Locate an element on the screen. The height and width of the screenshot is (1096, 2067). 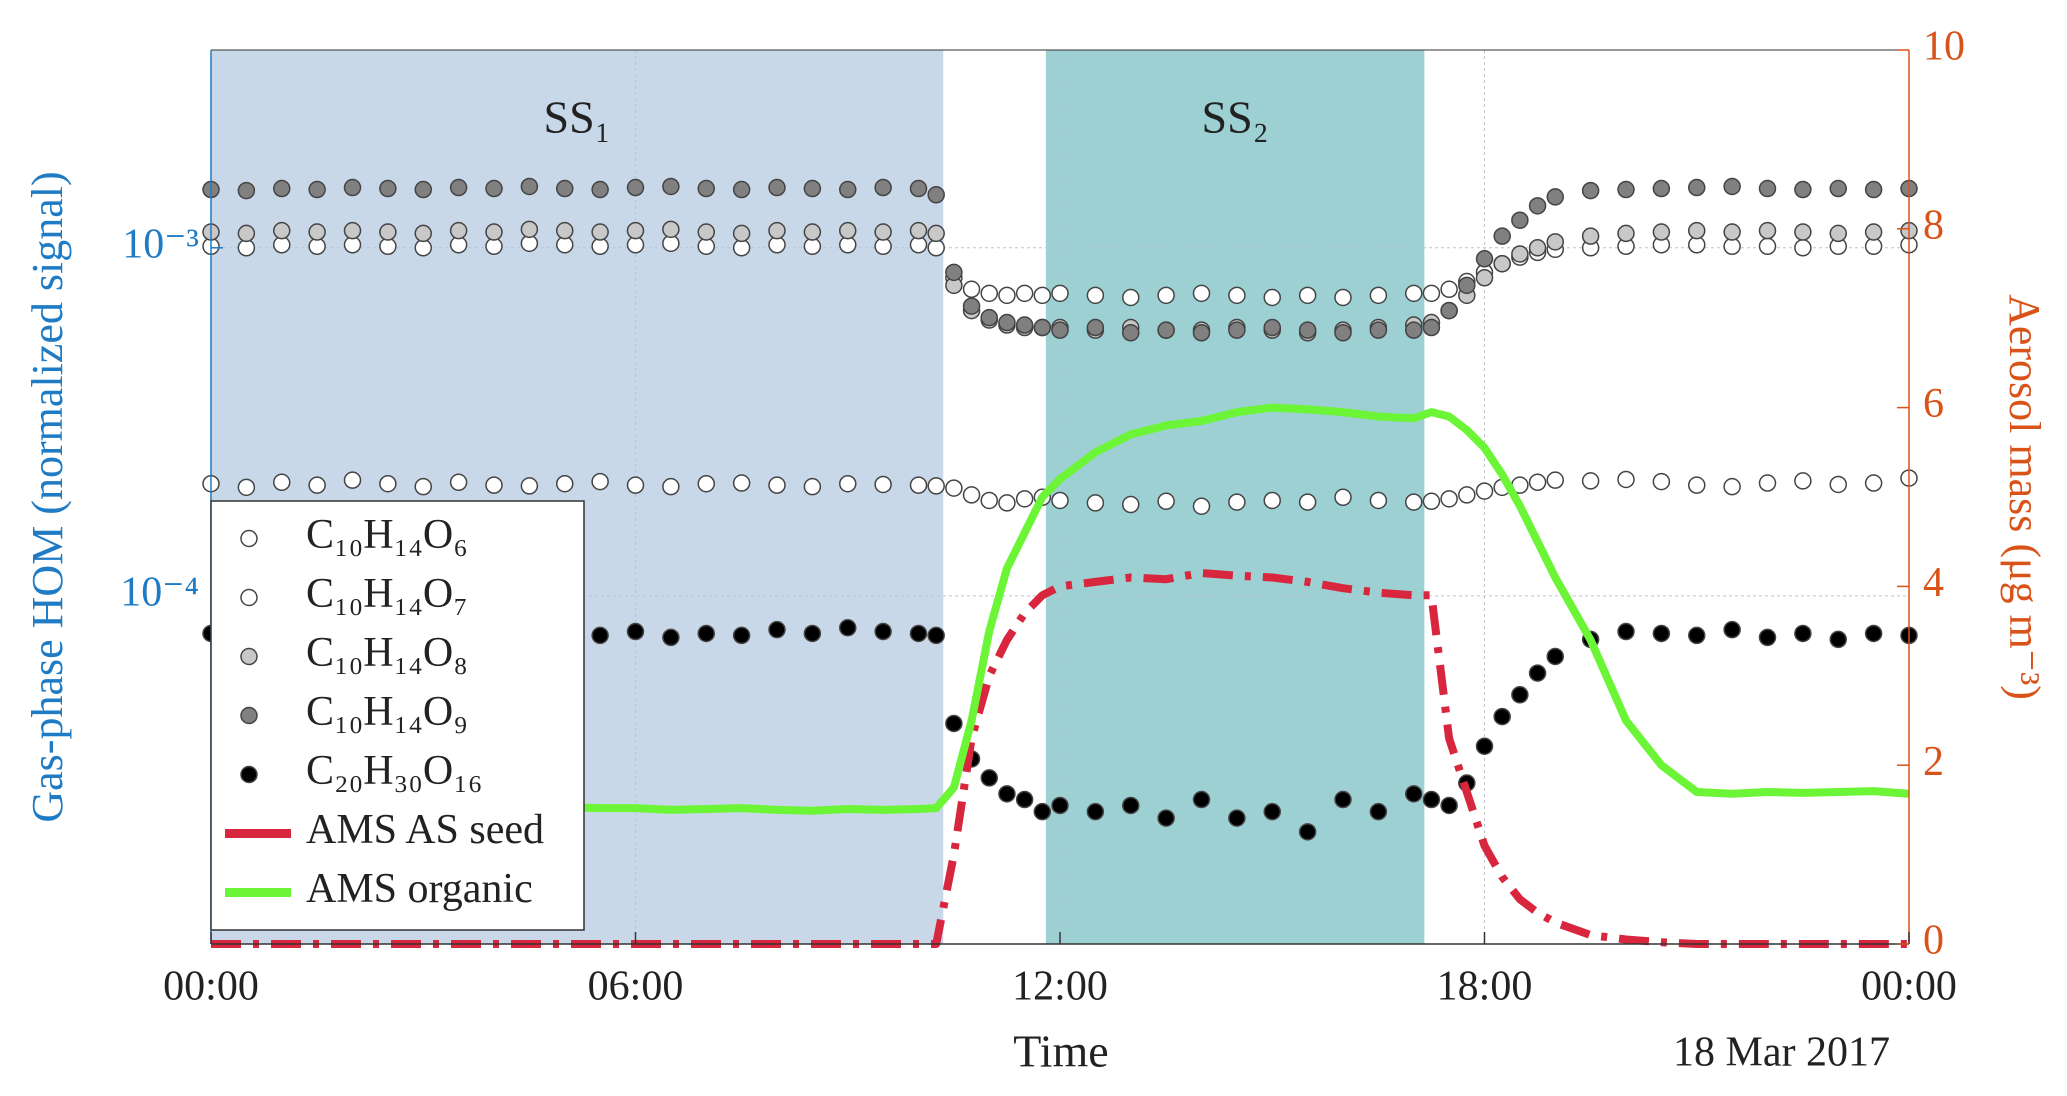
date-label: 18 Mar 2017 is located at coordinates (1781, 1053).